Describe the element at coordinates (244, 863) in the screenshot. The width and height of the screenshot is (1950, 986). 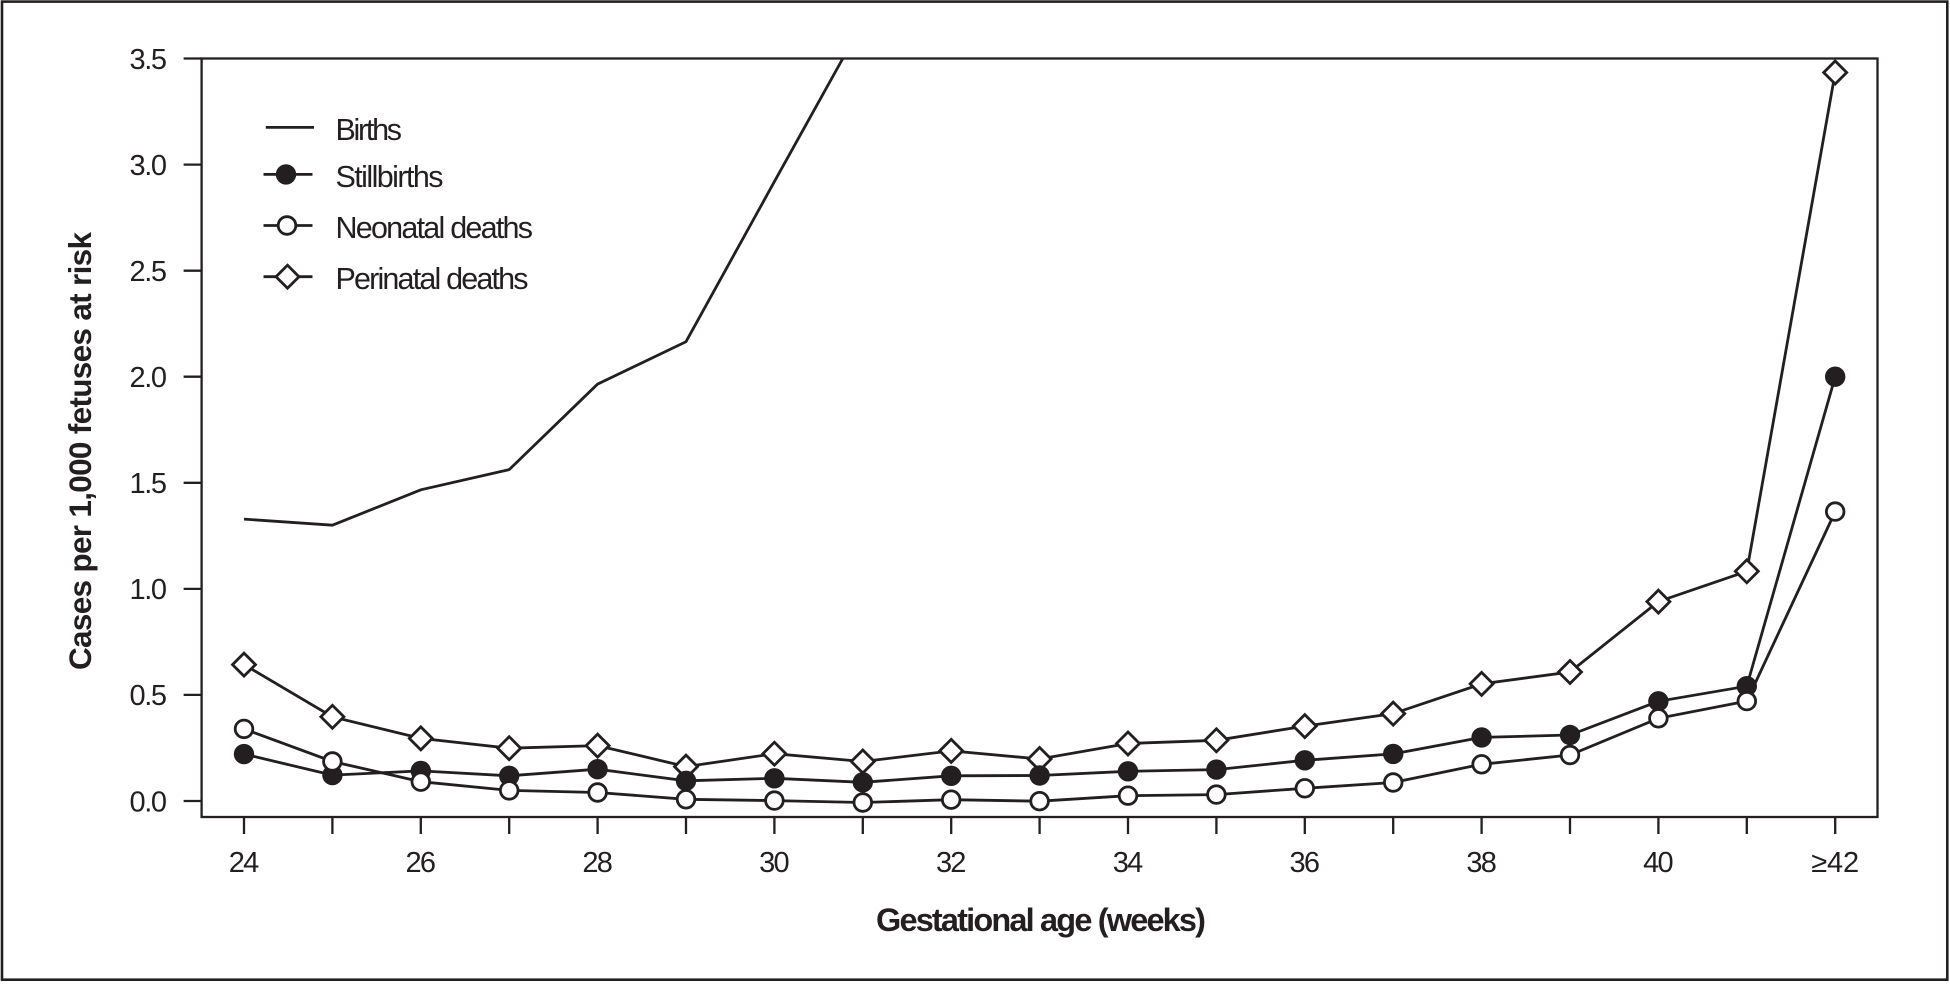
I see `svg-text: 24` at that location.